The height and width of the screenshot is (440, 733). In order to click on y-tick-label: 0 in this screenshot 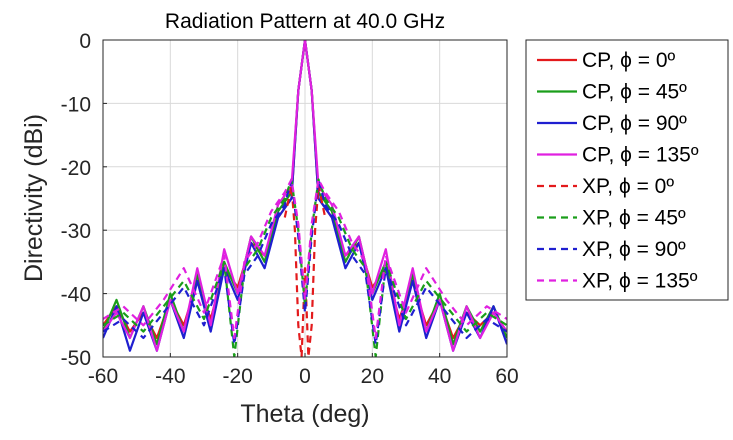, I will do `click(85, 41)`.